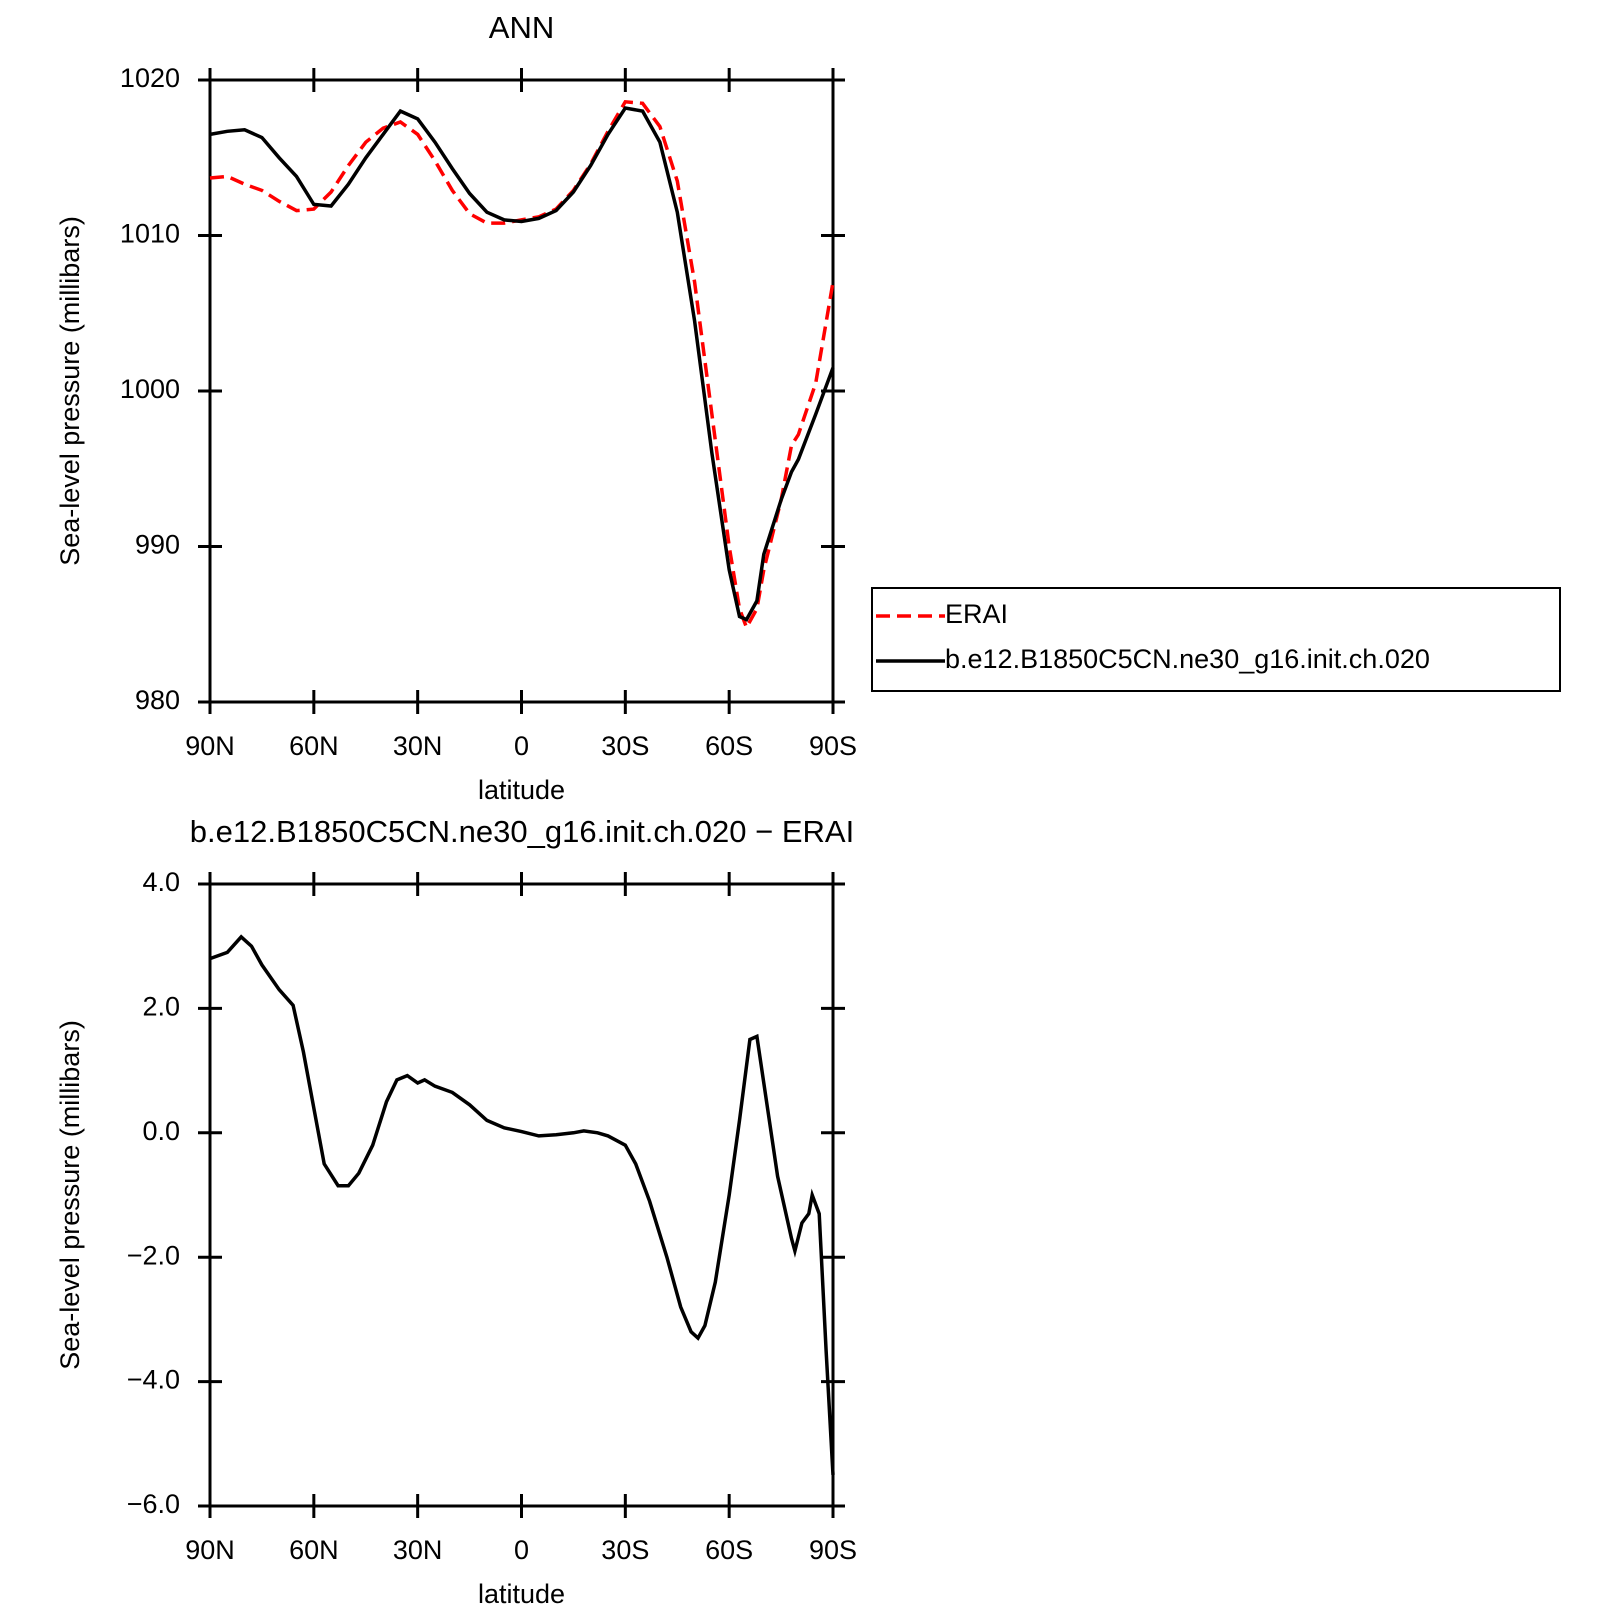 This screenshot has width=1613, height=1613. I want to click on y-tick-label: 2.0, so click(161, 1007).